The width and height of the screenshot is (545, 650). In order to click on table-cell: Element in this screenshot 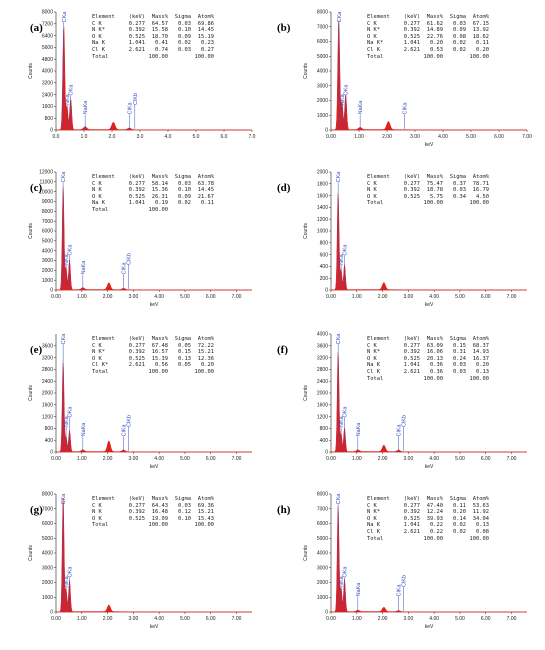, I will do `click(378, 17)`.